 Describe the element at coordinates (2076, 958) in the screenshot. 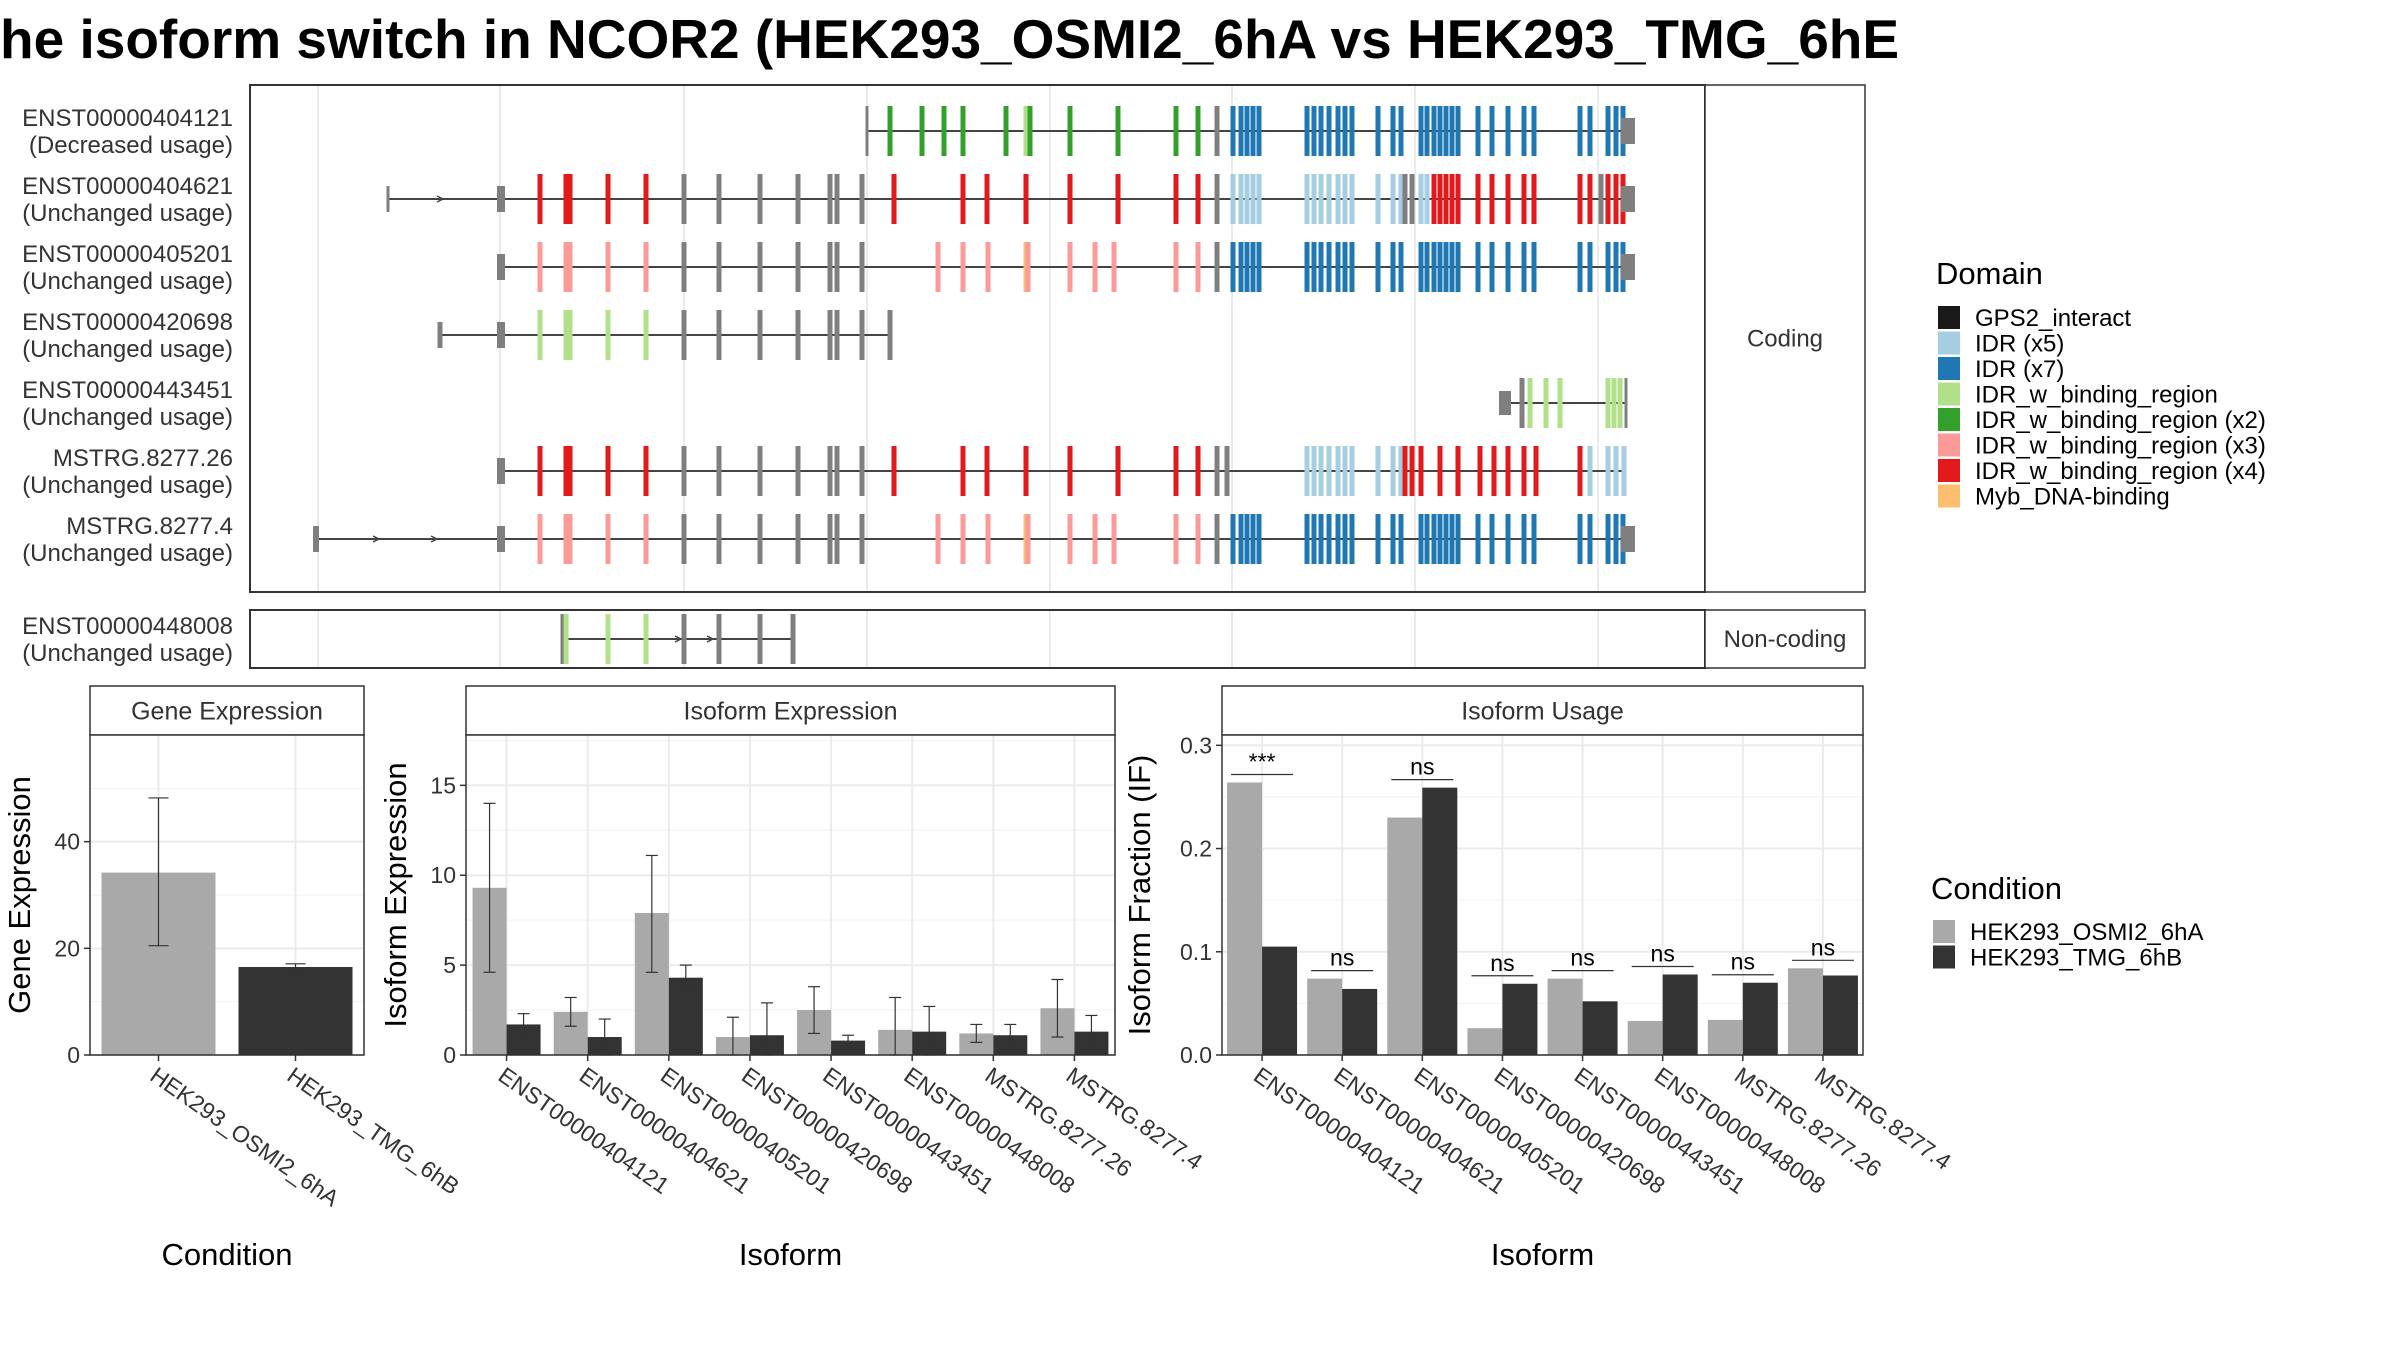

I see `legend-label: HEK293_TMG_6hB` at that location.